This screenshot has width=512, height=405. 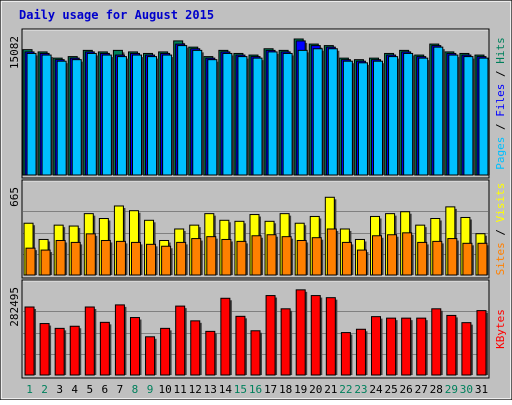 I want to click on x-tick-label-day-1: 1, so click(x=29, y=389).